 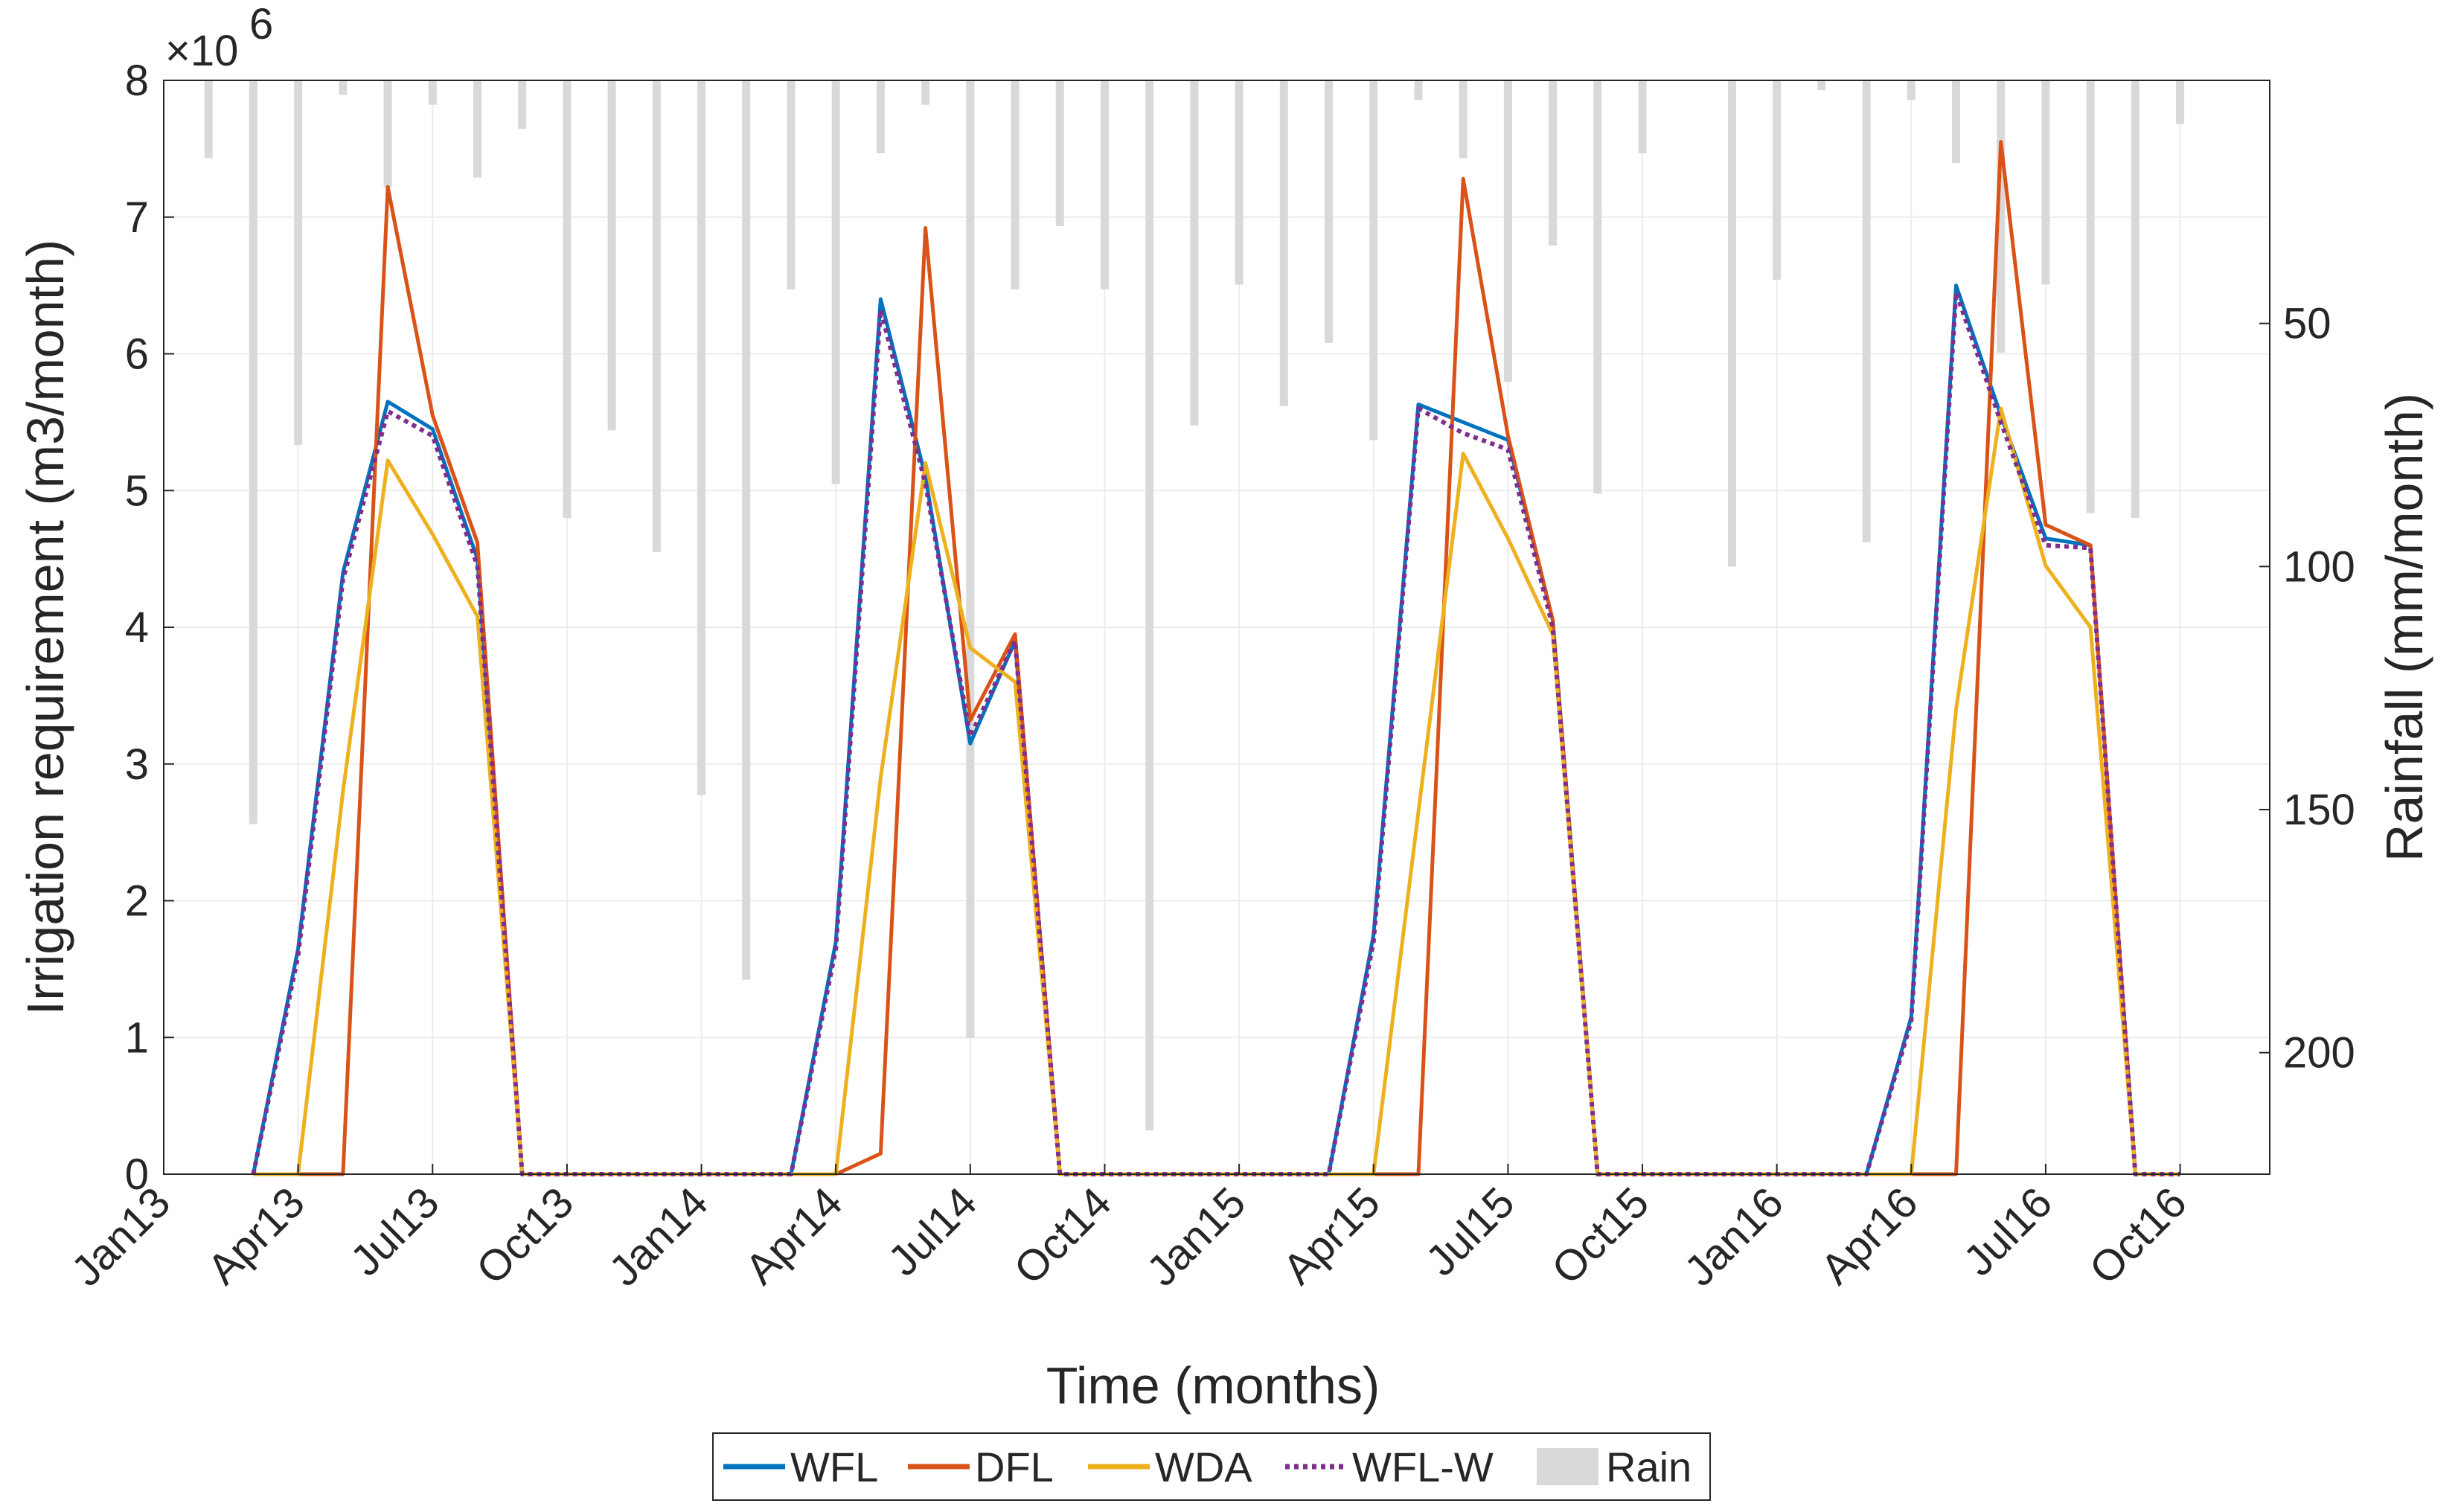 What do you see at coordinates (2319, 1053) in the screenshot?
I see `y2-tick-label: 200` at bounding box center [2319, 1053].